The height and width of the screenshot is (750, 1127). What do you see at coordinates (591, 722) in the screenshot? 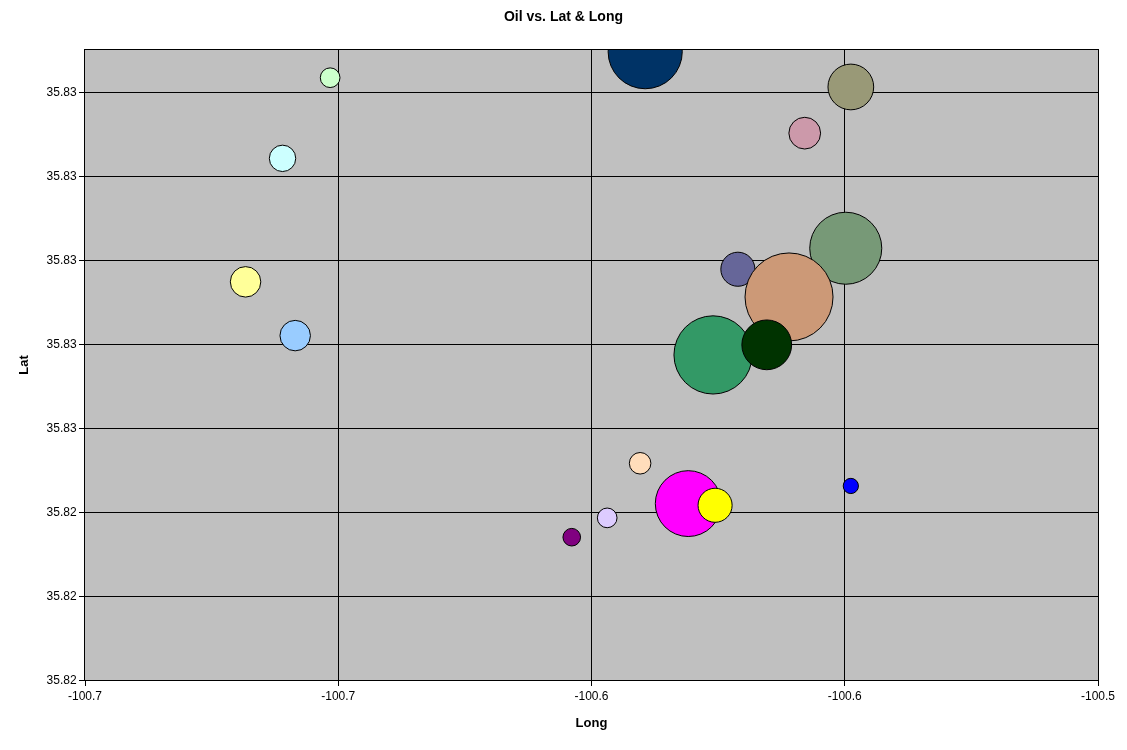
I see `x-axis-title: Long` at bounding box center [591, 722].